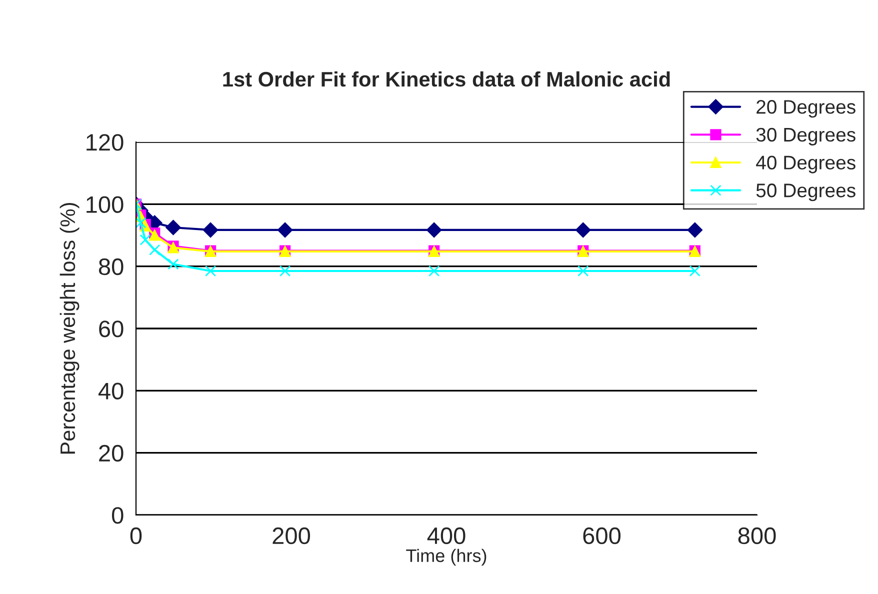 This screenshot has height=594, width=878. Describe the element at coordinates (111, 453) in the screenshot. I see `y-tick-label: 20` at that location.